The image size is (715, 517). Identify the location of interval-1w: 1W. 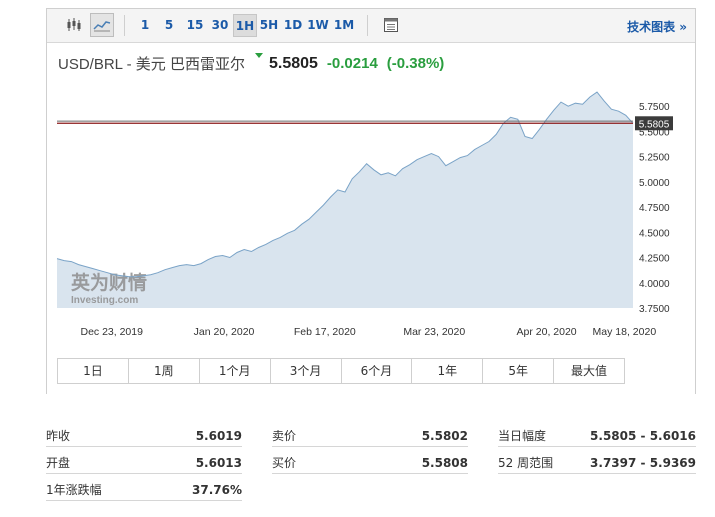
(318, 25).